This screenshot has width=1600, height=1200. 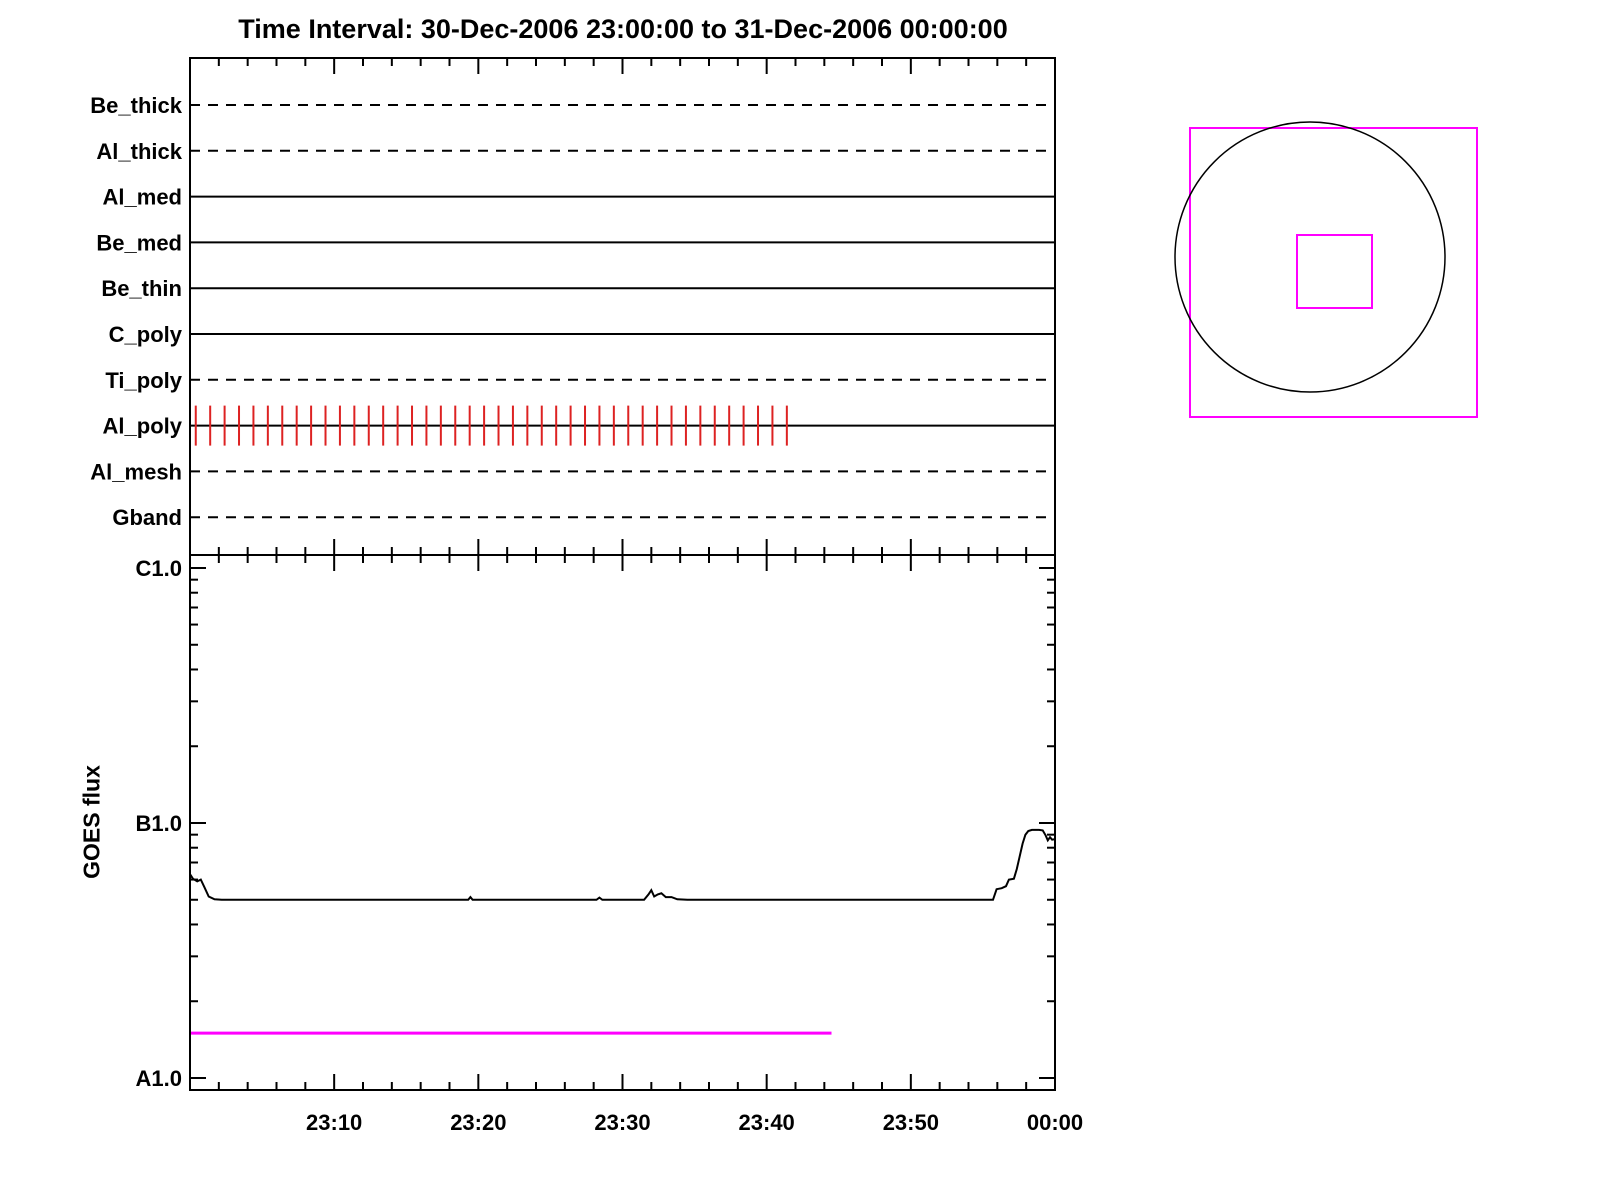 What do you see at coordinates (139, 151) in the screenshot?
I see `filter-label-al_thick: Al_thick` at bounding box center [139, 151].